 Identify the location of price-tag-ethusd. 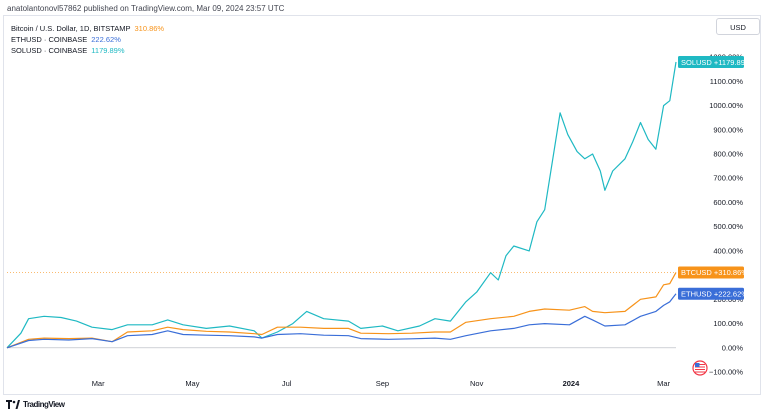
(711, 293).